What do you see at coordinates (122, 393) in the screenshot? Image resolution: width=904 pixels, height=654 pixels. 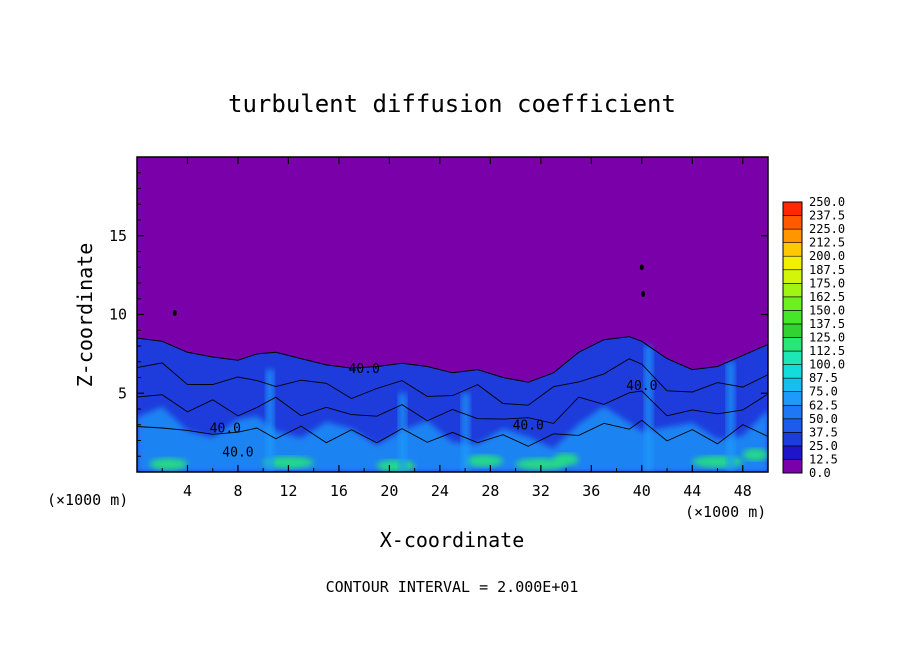 I see `y-tick-label: 5` at bounding box center [122, 393].